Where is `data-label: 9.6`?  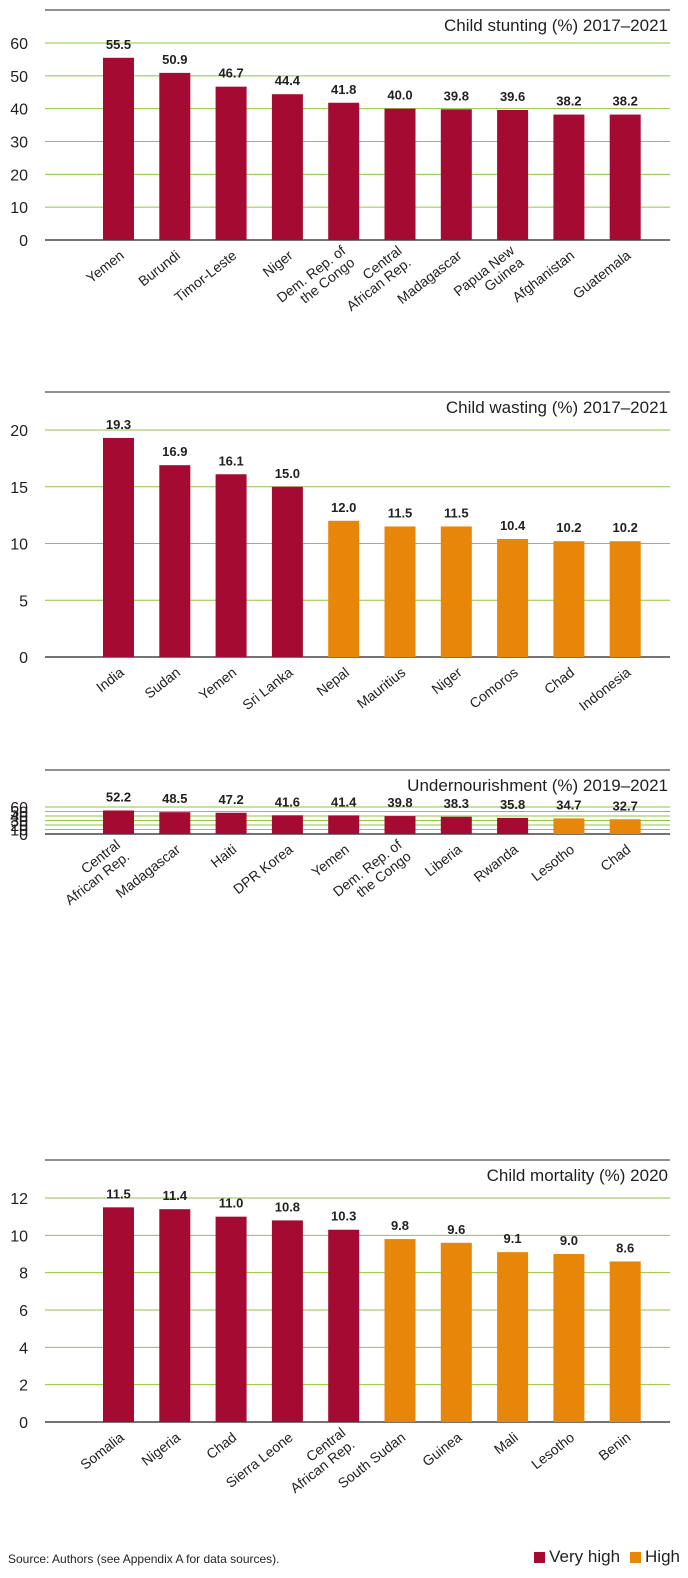
data-label: 9.6 is located at coordinates (456, 1229).